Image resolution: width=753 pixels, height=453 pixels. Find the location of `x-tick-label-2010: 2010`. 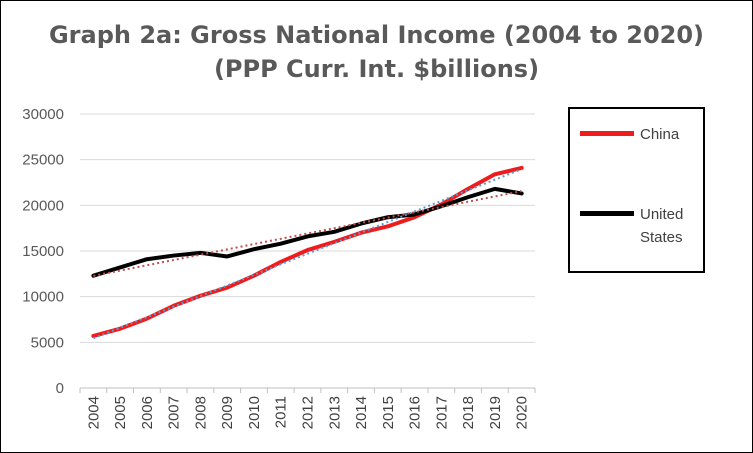

x-tick-label-2010: 2010 is located at coordinates (254, 412).